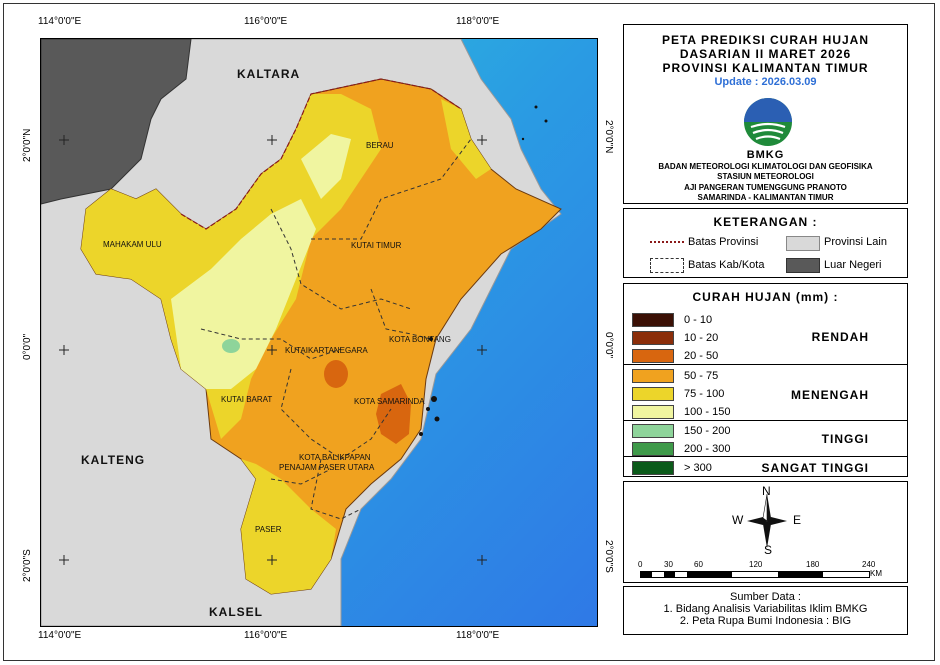 Image resolution: width=940 pixels, height=665 pixels. What do you see at coordinates (326, 350) in the screenshot?
I see `regency-label-kutaikartanegara: KUTAIKARTANEGARA` at bounding box center [326, 350].